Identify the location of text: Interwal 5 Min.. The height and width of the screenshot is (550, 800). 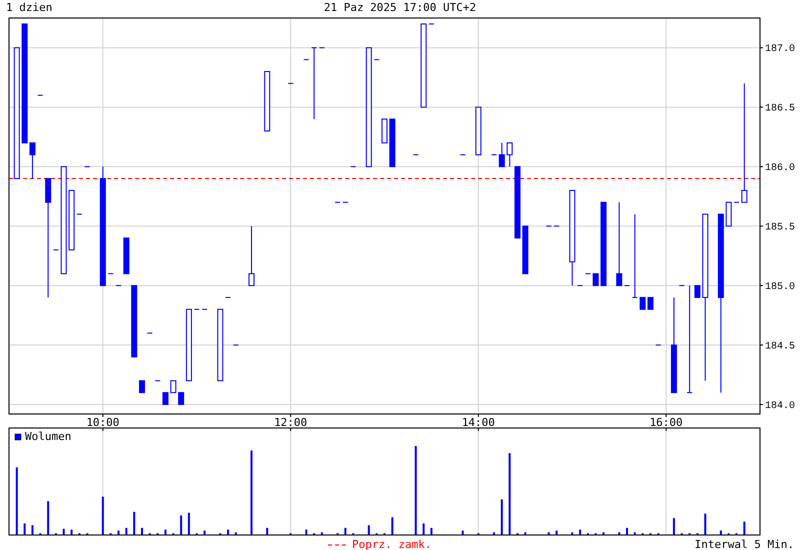
(744, 544).